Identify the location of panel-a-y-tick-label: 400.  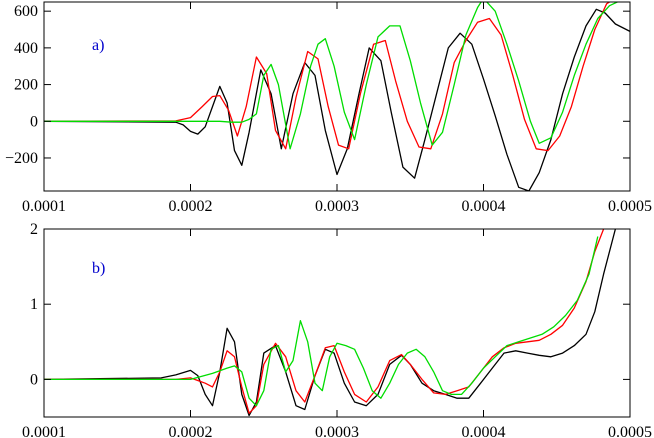
(26, 48).